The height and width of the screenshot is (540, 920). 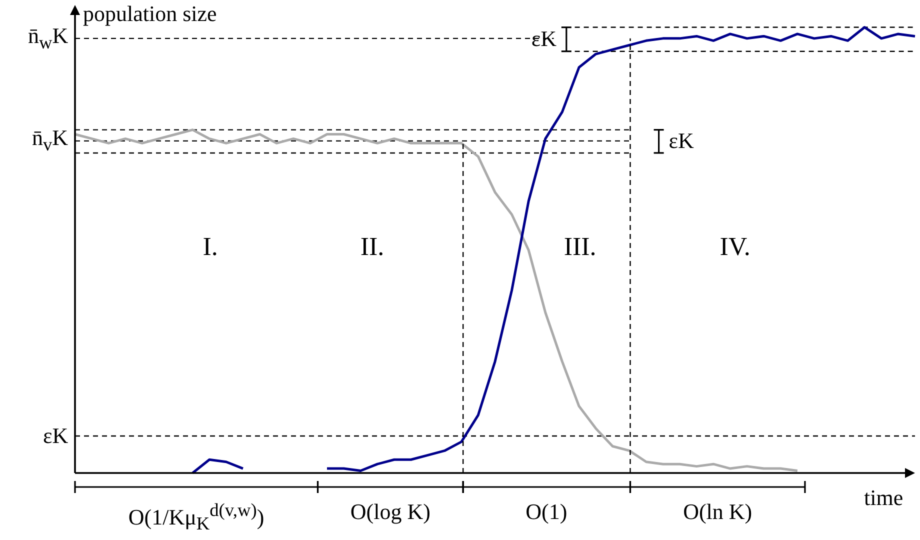 I want to click on ref-line-label: n̄$_{w}$K, so click(x=48, y=37).